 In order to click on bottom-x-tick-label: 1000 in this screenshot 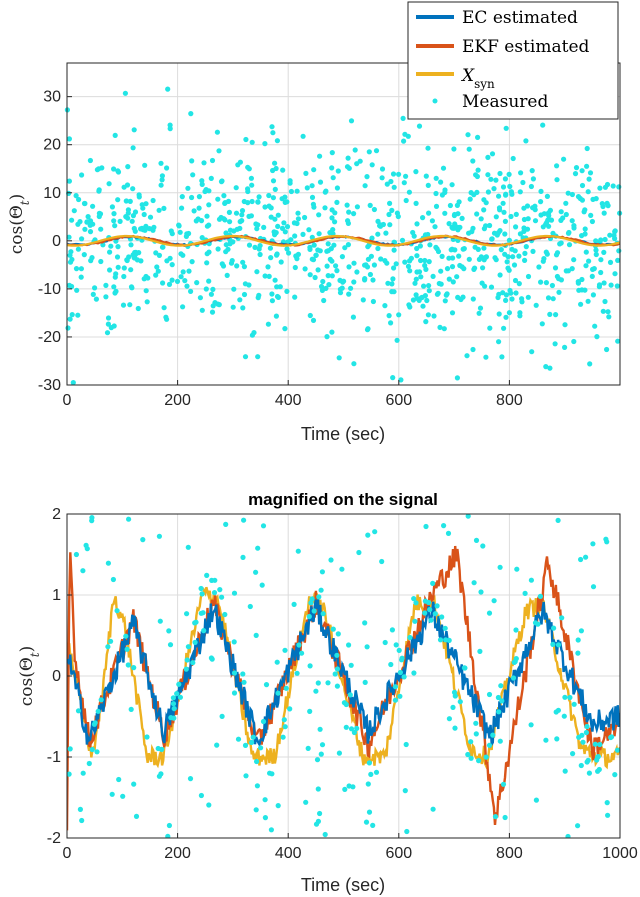, I will do `click(620, 853)`.